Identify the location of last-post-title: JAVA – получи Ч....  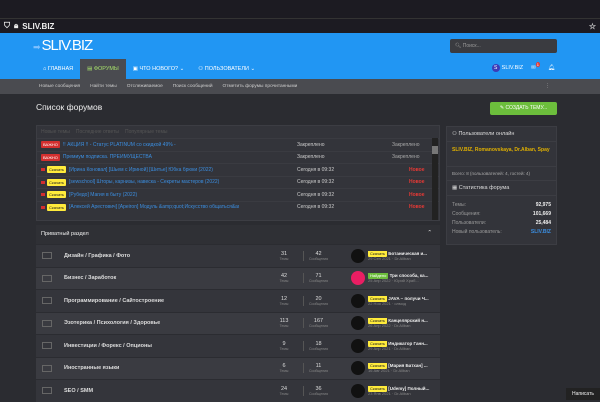
(408, 298).